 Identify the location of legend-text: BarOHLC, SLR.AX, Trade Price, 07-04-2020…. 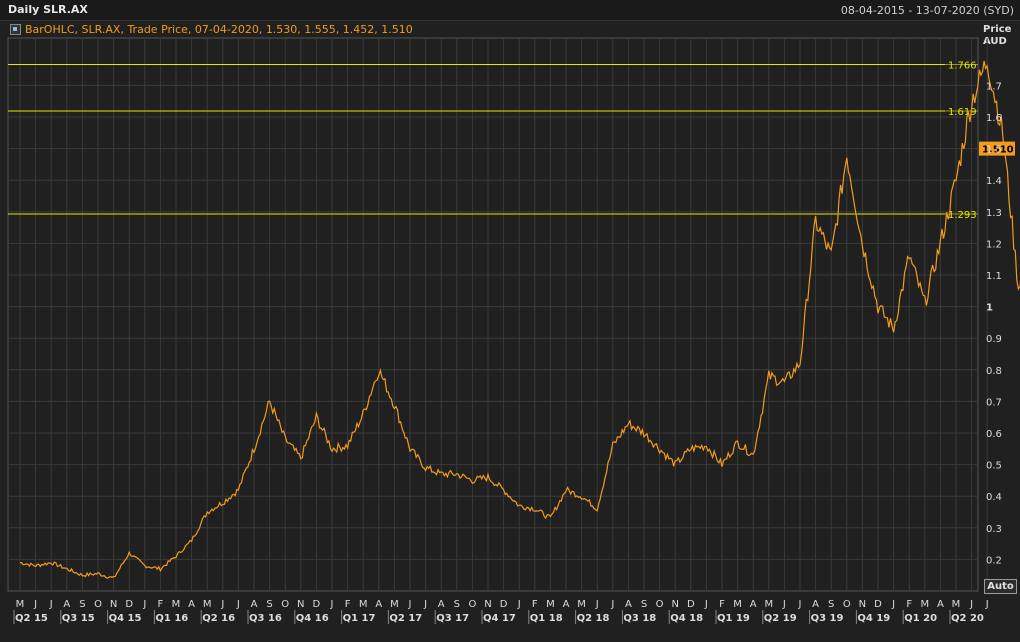
(219, 29).